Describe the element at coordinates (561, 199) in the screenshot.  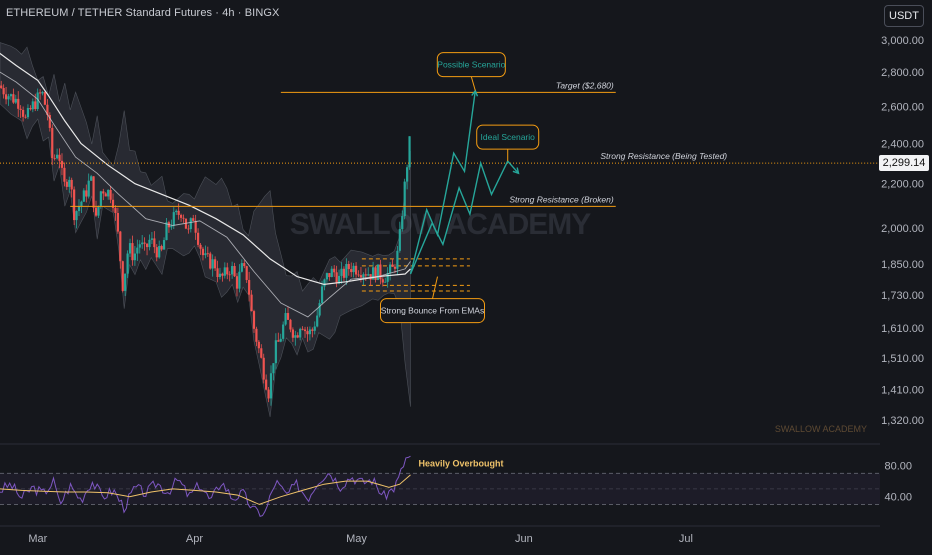
I see `level-label-2: Strong Resistance (Broken)` at that location.